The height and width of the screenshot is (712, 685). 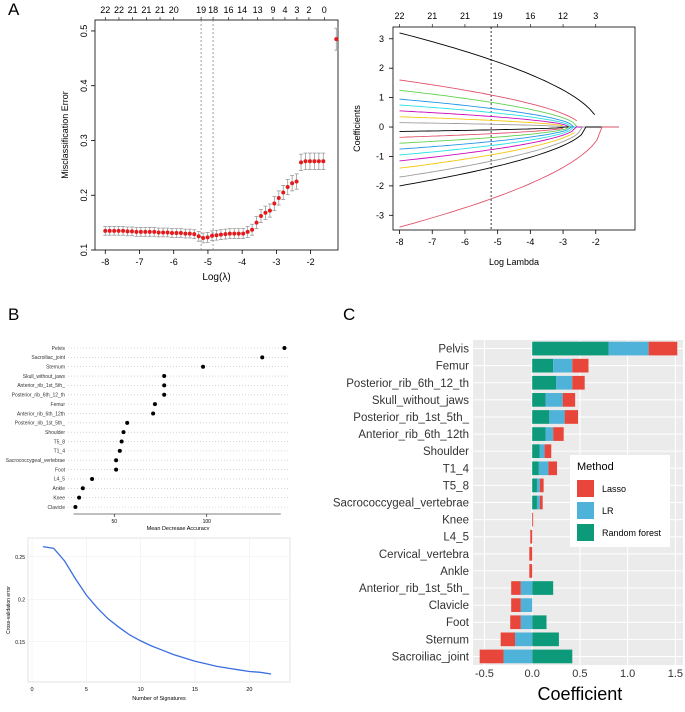 What do you see at coordinates (9, 610) in the screenshot?
I see `y-axis-title: Cross-validation error` at bounding box center [9, 610].